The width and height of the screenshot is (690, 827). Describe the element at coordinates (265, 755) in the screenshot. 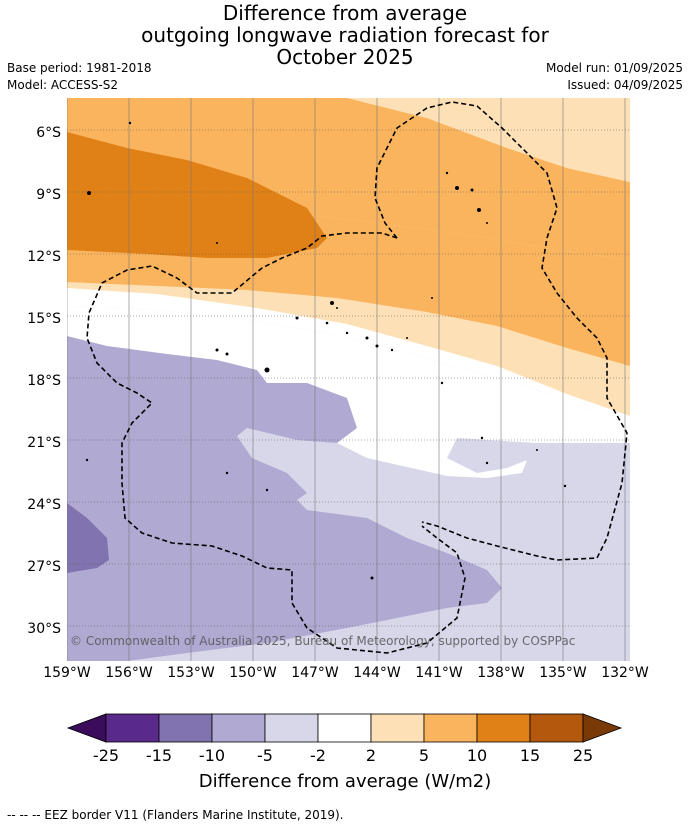

I see `colorbar-tick: -5` at that location.